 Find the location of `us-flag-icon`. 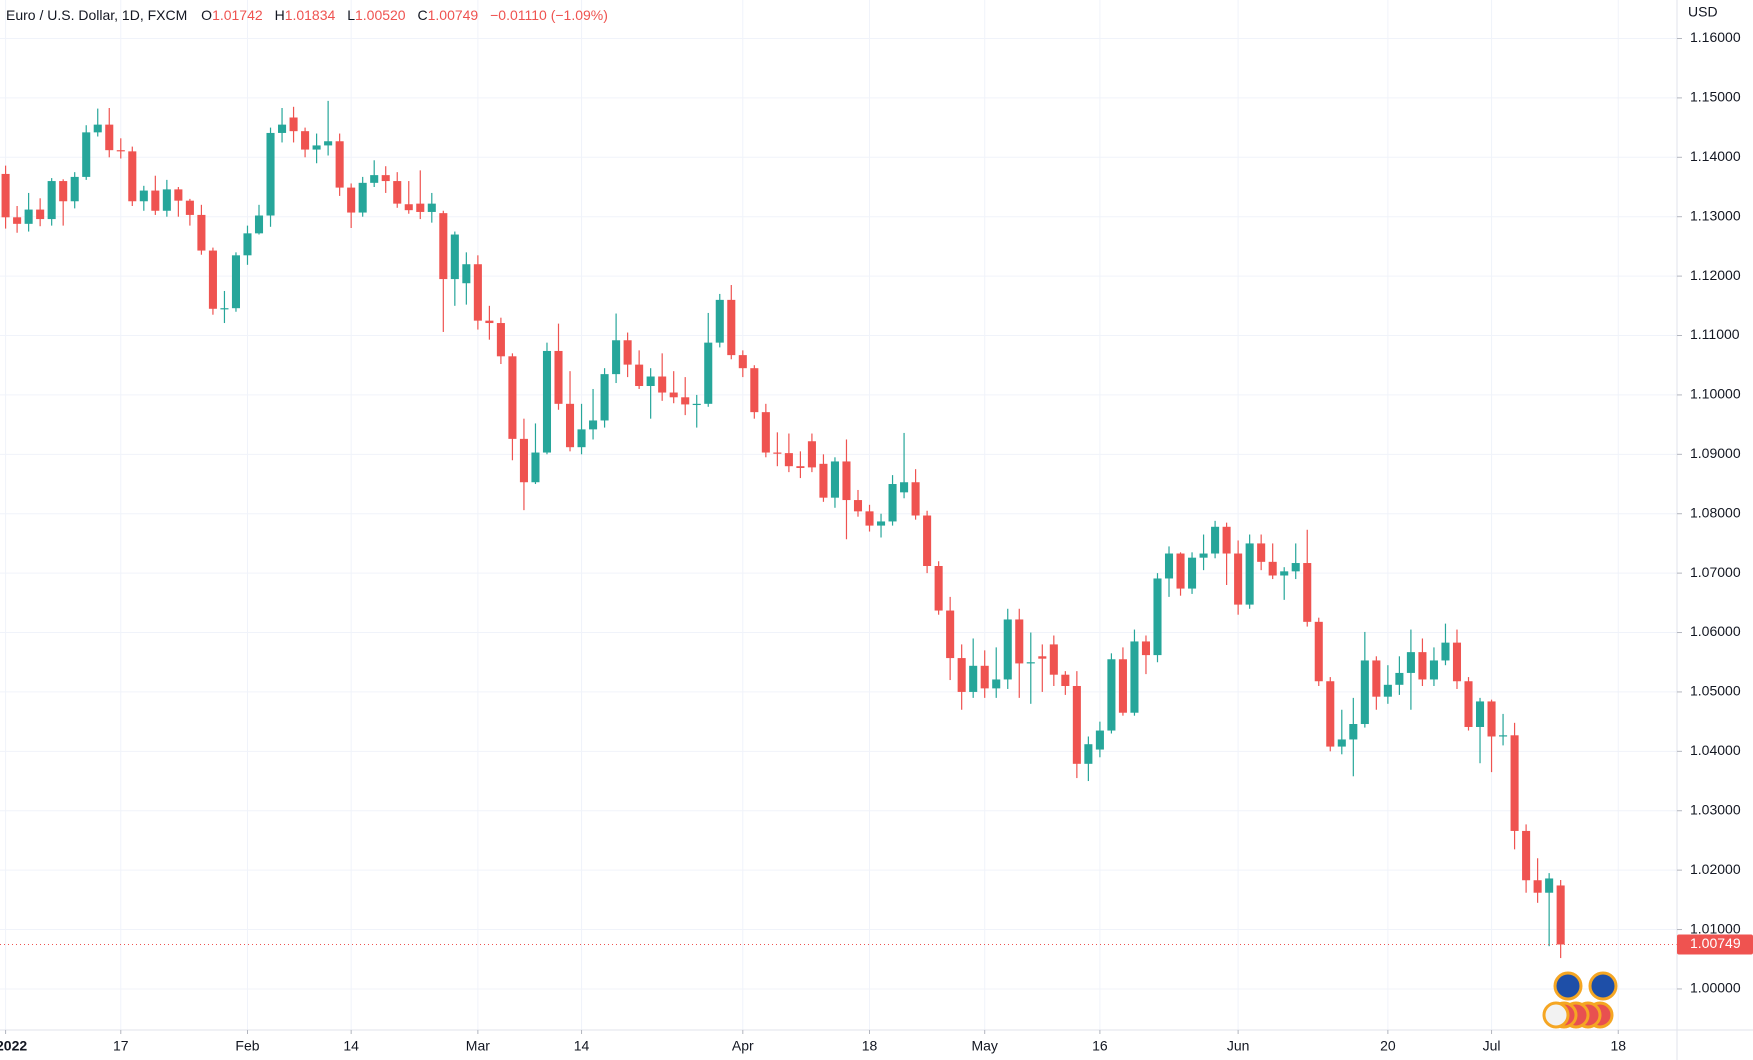

us-flag-icon is located at coordinates (1556, 1015).